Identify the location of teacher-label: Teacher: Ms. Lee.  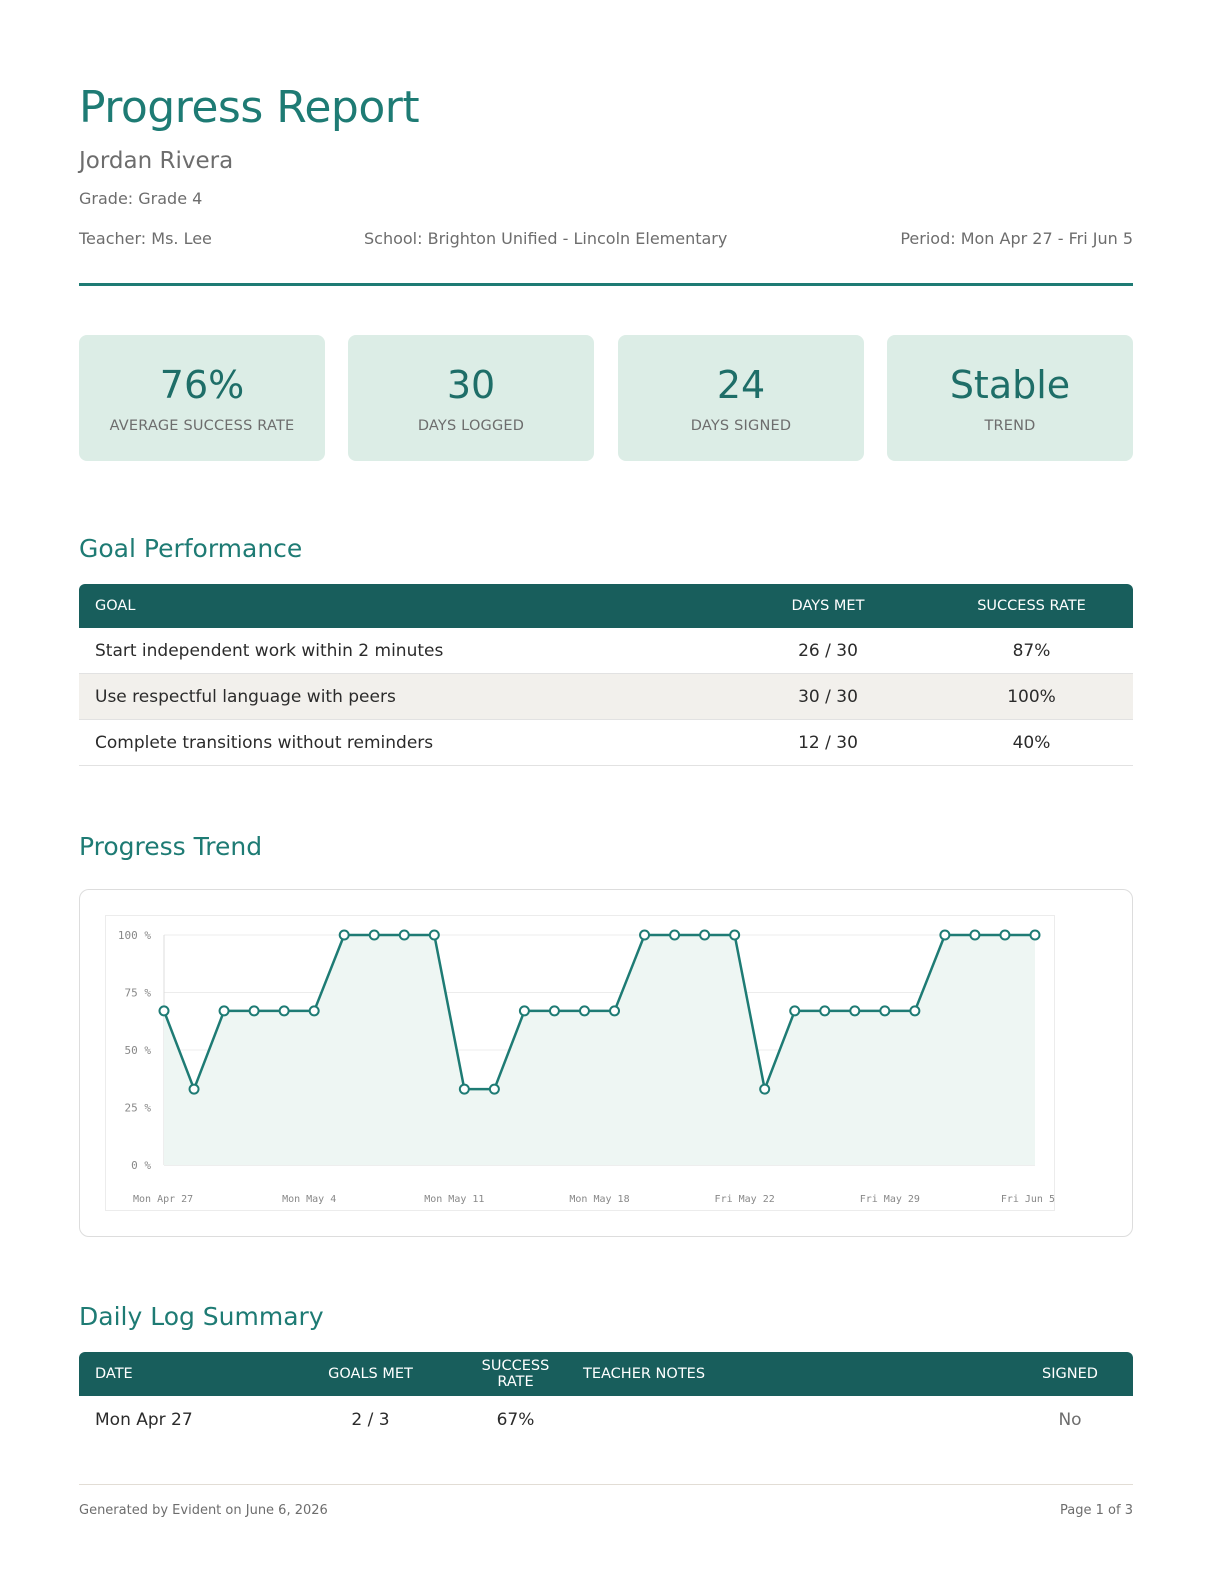
(145, 238).